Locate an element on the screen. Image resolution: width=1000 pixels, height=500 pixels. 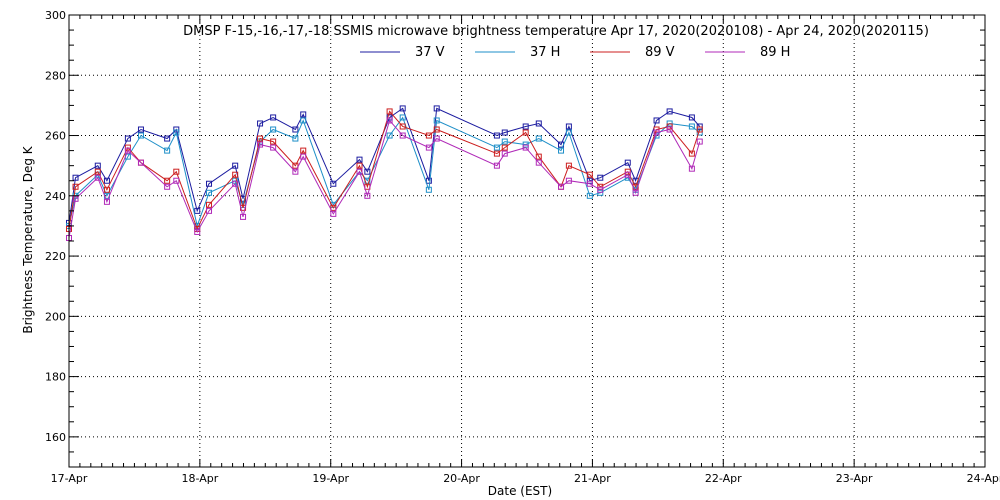
y-tick-label: 220 is located at coordinates (55, 256).